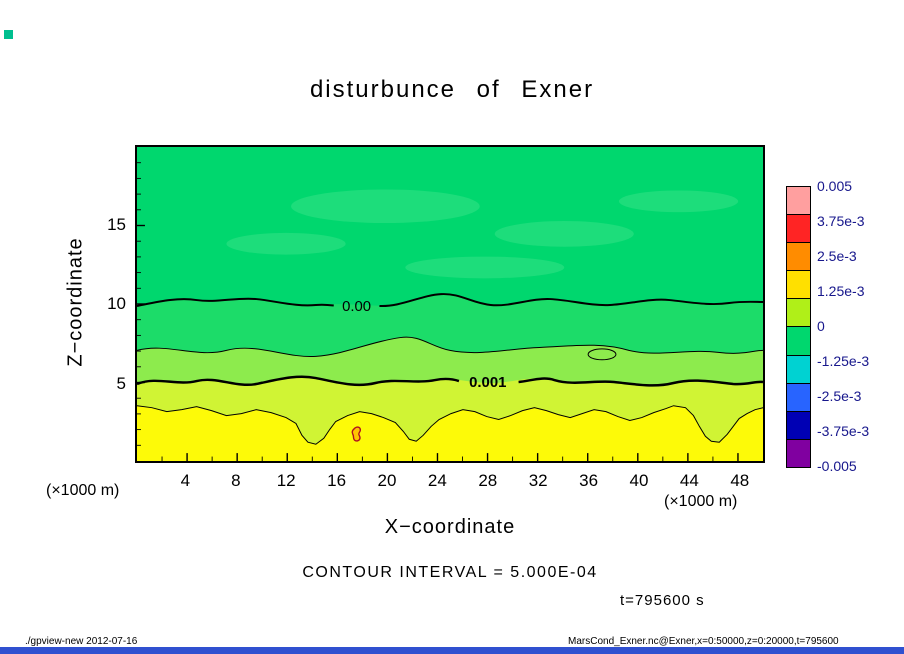 The image size is (904, 654). I want to click on zero-contour-line-right, so click(571, 300).